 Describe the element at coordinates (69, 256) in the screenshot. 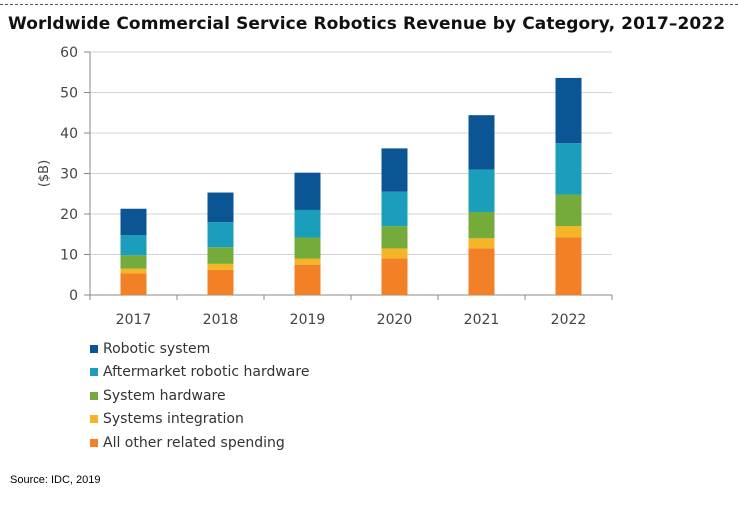

I see `y-tick-label: 10` at that location.